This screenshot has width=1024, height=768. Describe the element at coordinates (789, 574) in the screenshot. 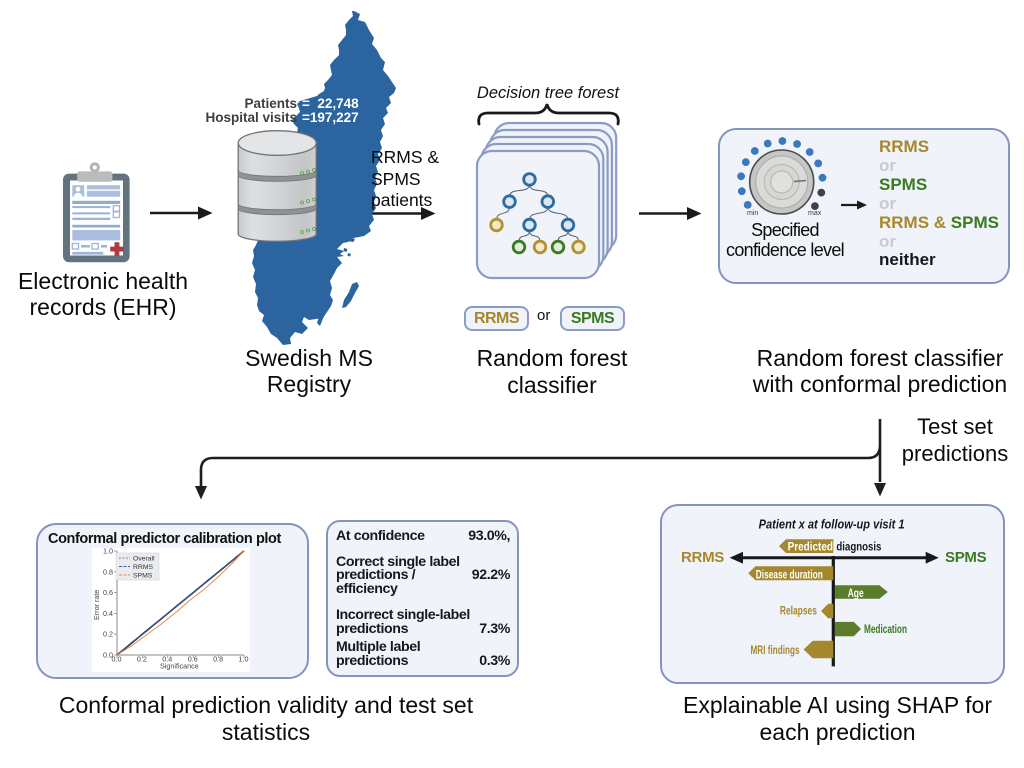

I see `svg-text: Disease duration` at that location.